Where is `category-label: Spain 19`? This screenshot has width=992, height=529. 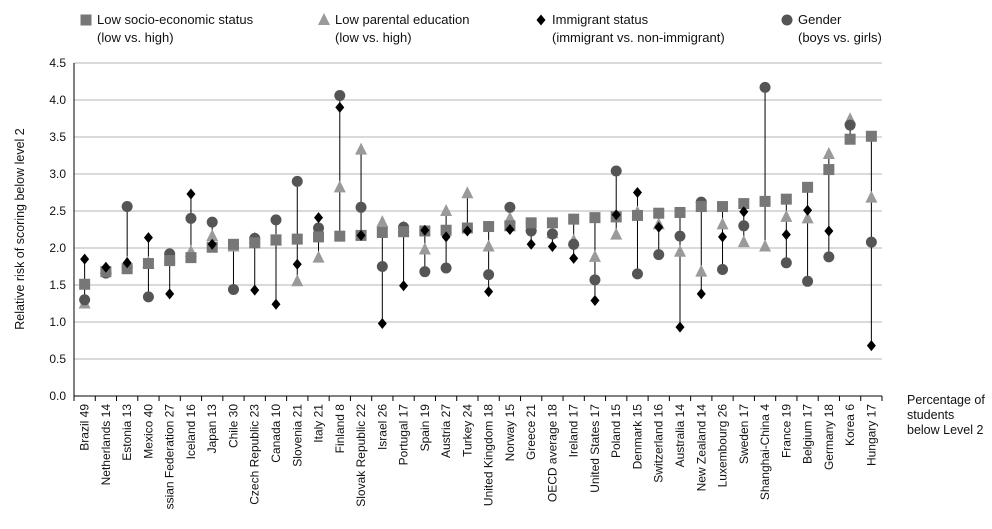
category-label: Spain 19 is located at coordinates (425, 428).